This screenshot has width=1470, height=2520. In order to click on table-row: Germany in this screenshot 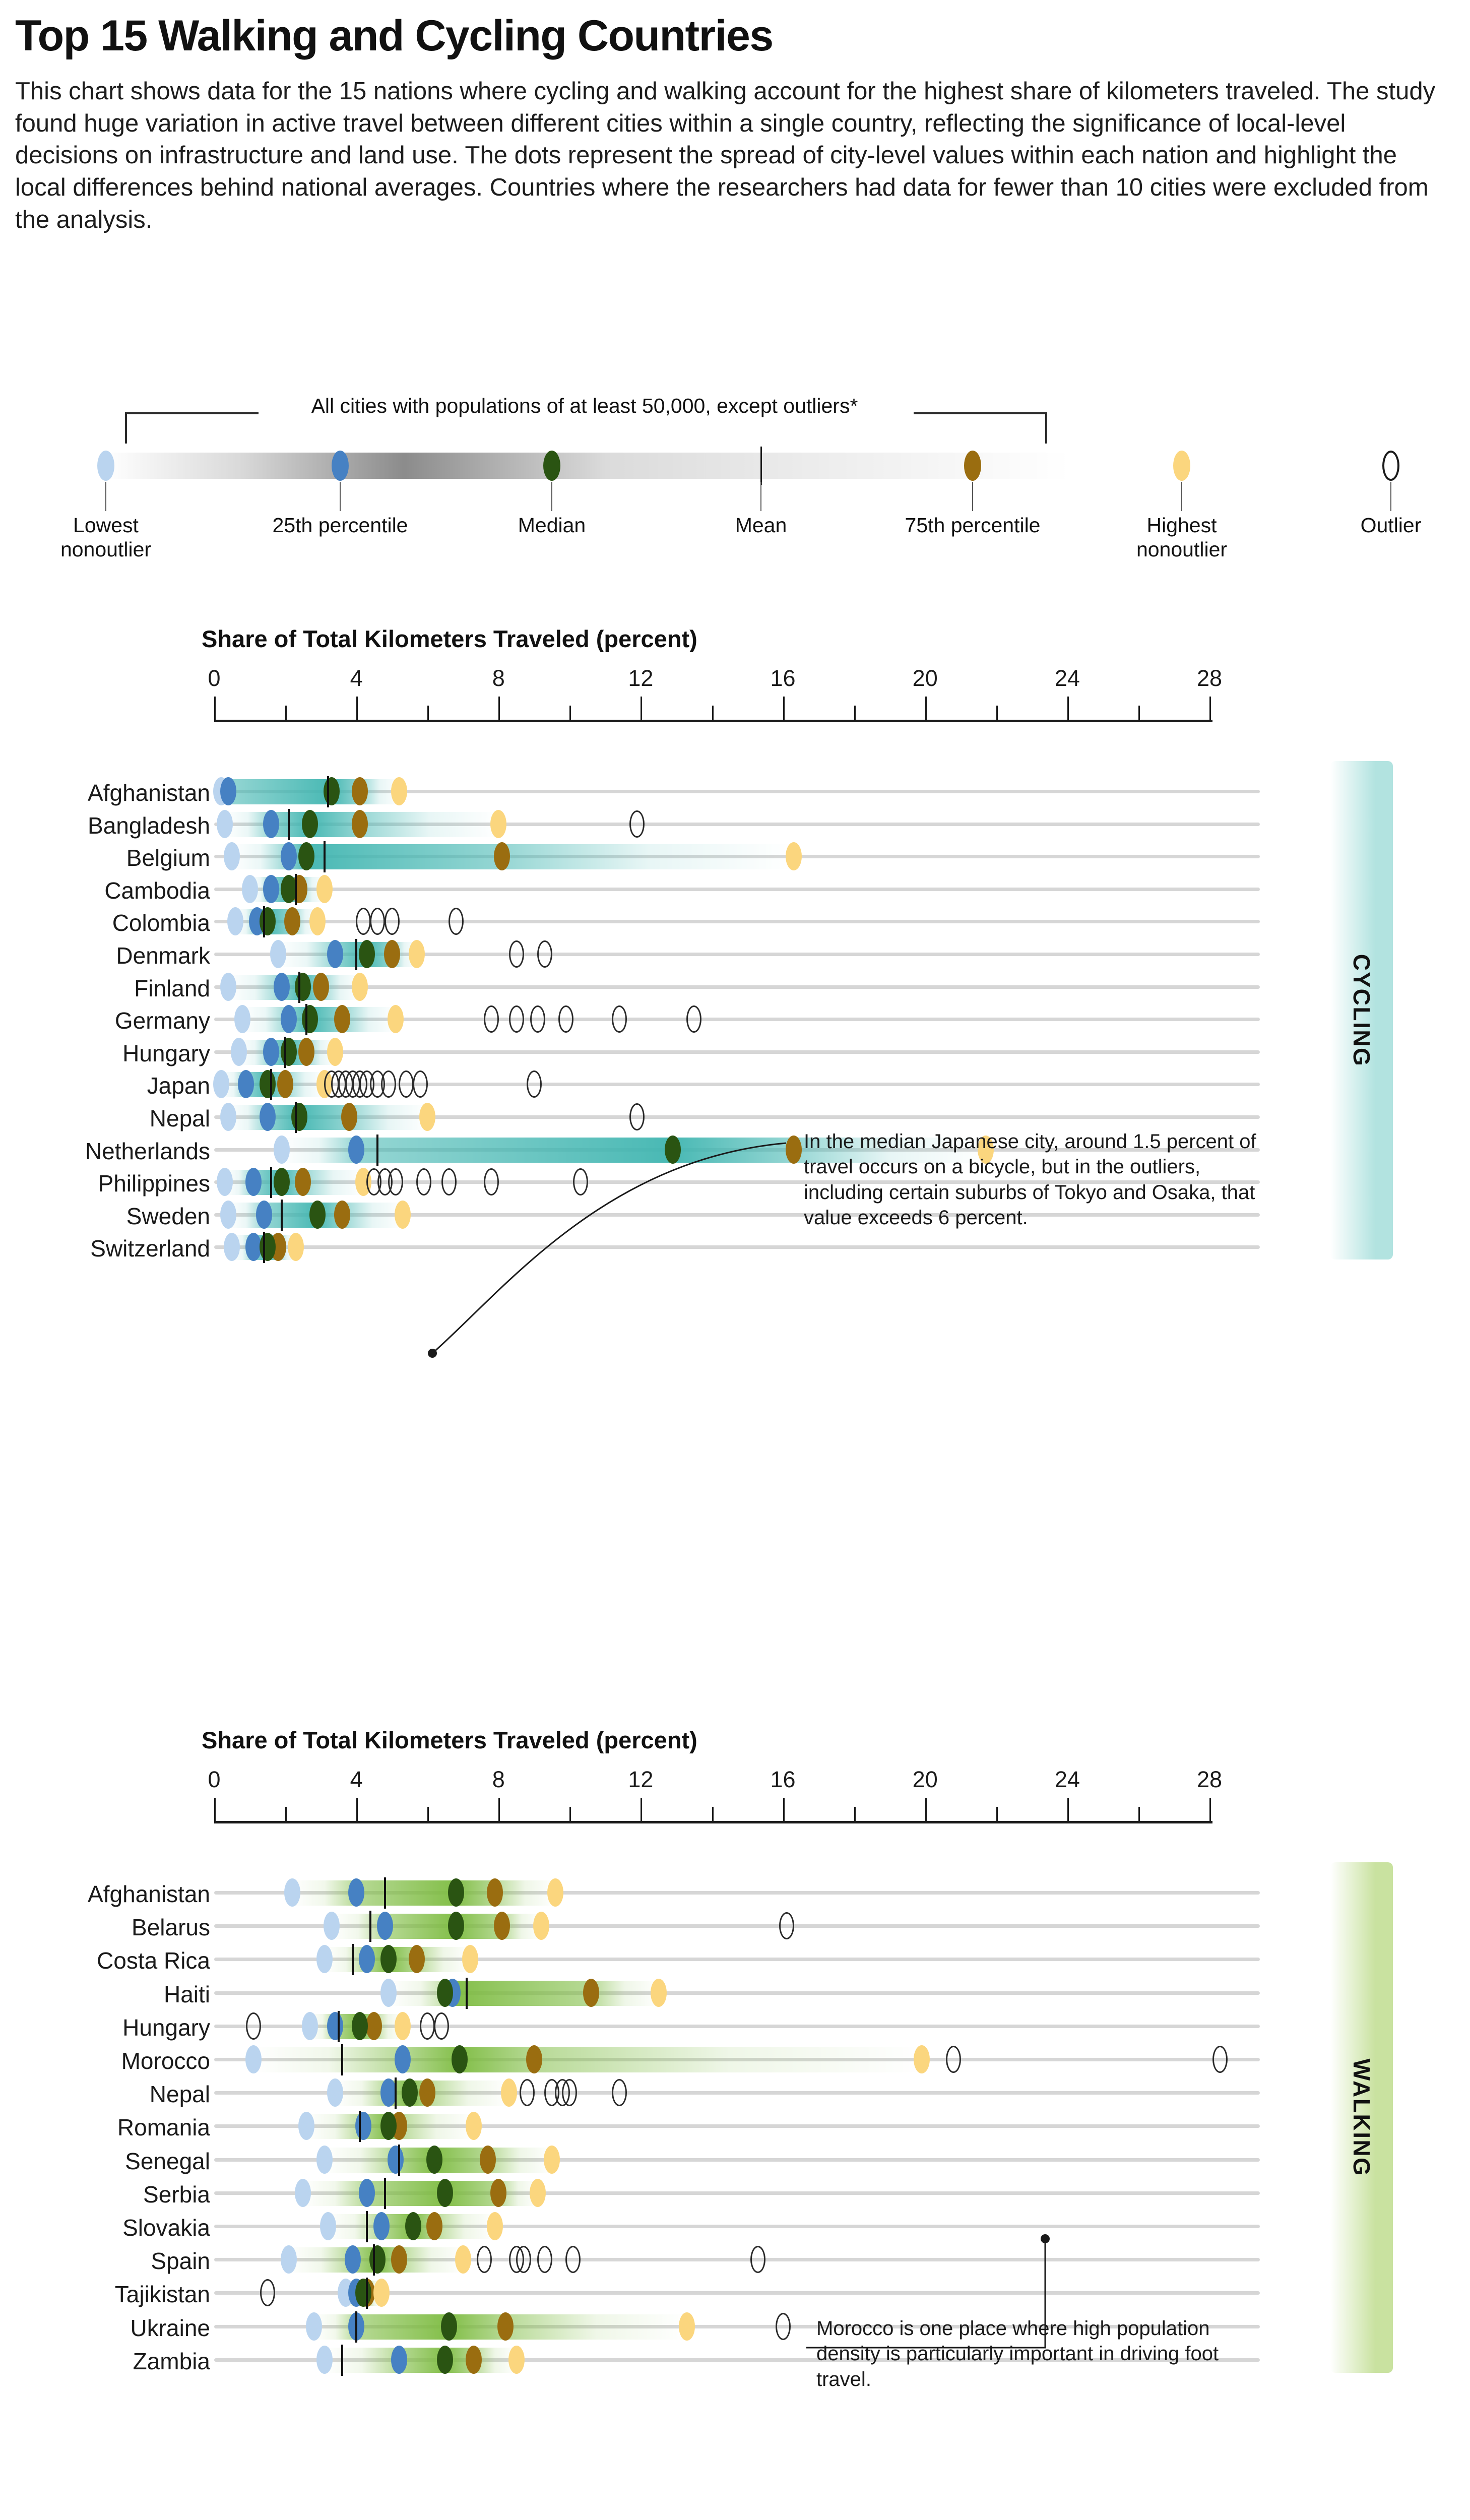, I will do `click(735, 1020)`.